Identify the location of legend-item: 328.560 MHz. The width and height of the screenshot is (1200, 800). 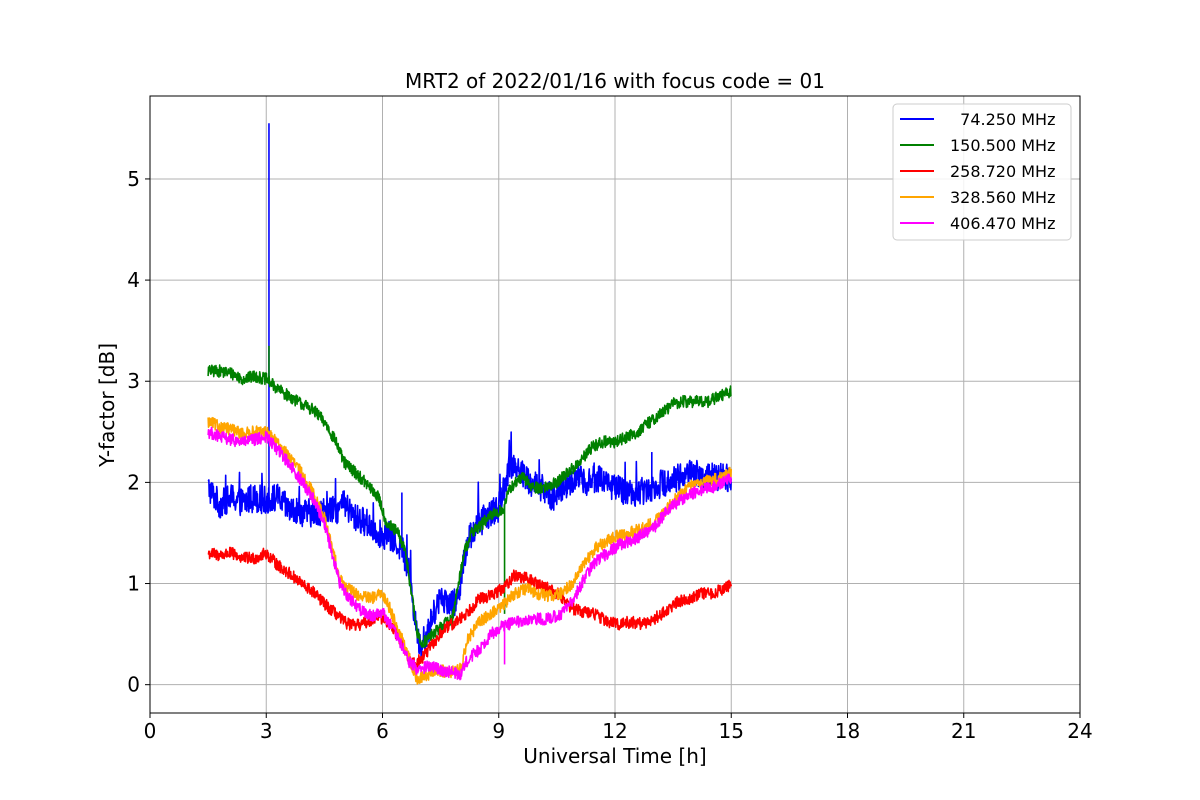
(977, 197).